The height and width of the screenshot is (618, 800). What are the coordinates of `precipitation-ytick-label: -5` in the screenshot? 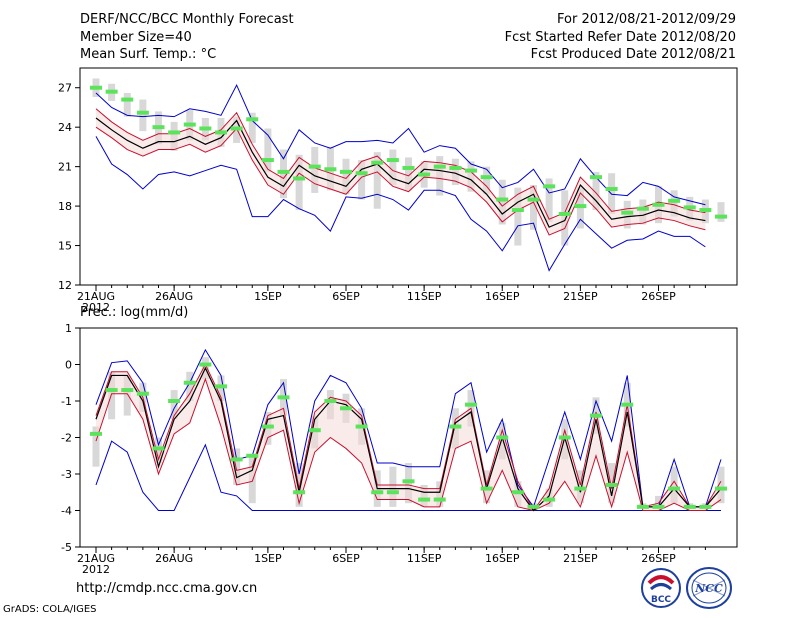 It's located at (66, 547).